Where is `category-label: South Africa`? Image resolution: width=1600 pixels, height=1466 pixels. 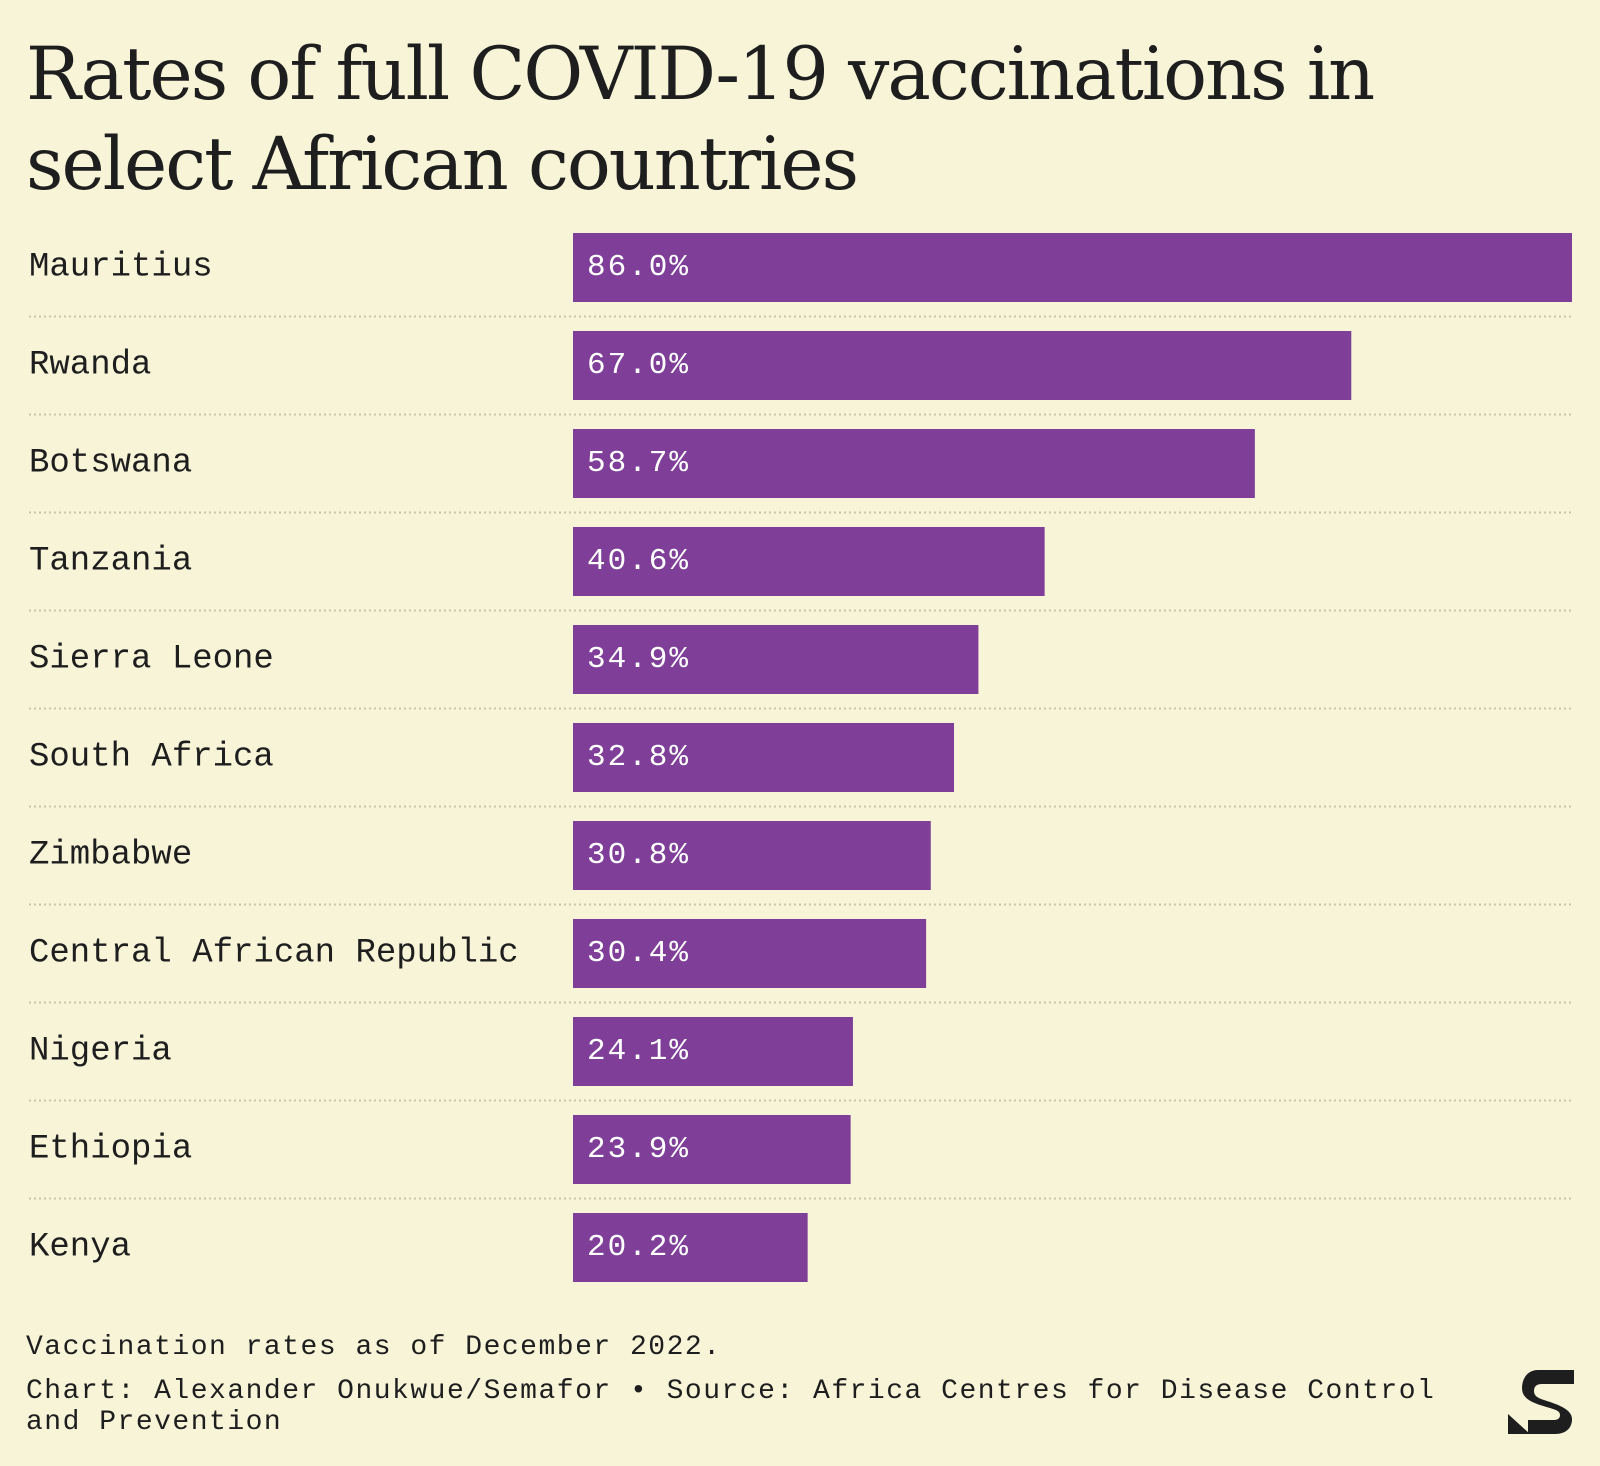
category-label: South Africa is located at coordinates (151, 758).